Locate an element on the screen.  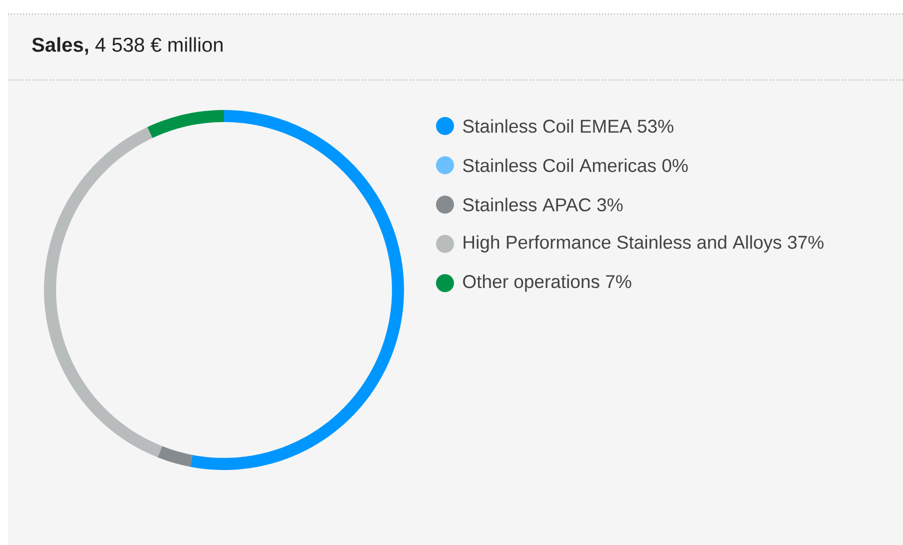
data-label: 3% is located at coordinates (610, 205).